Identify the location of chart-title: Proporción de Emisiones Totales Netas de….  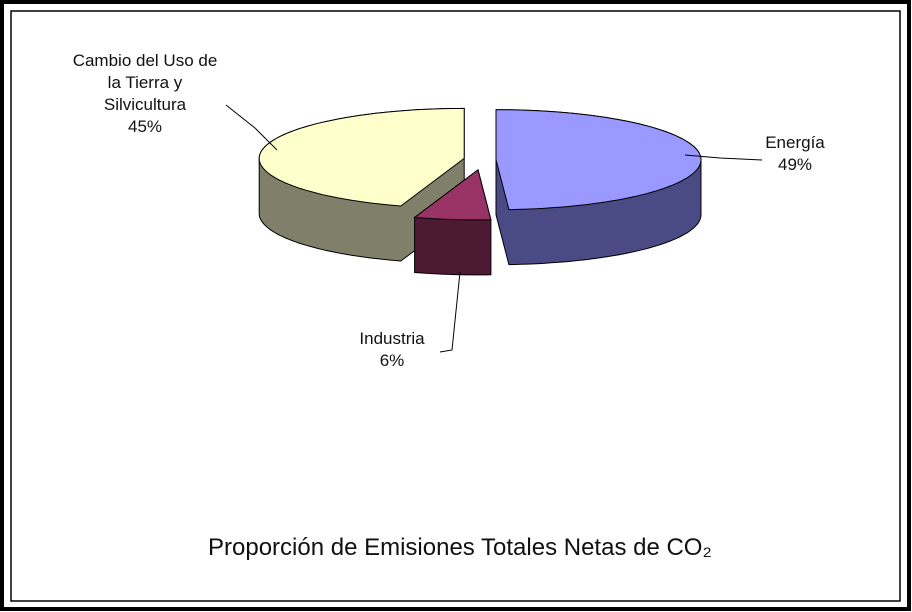
(460, 547).